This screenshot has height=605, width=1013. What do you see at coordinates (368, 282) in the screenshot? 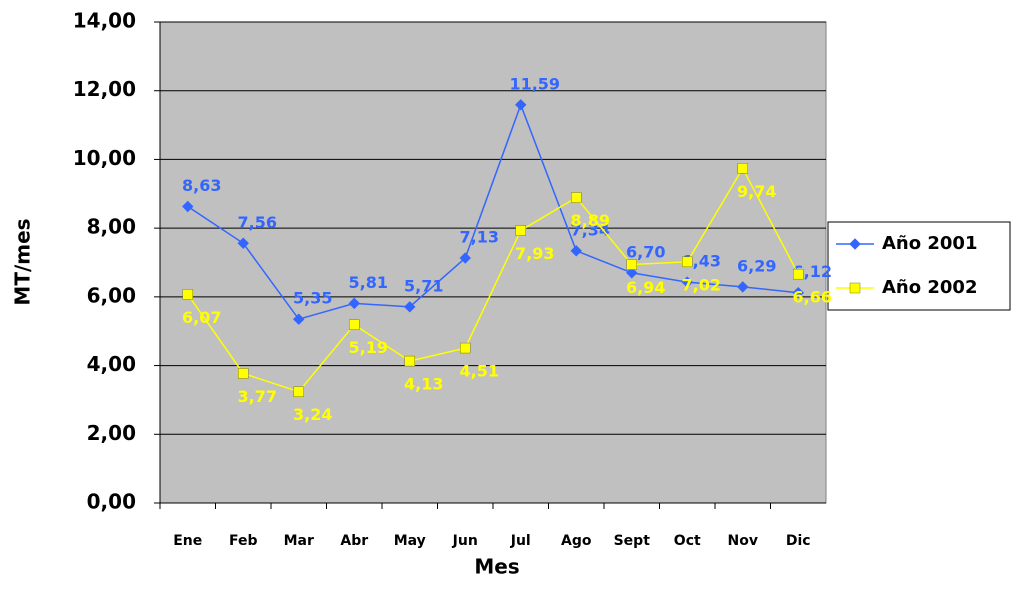
I see `data-label: 5,81` at bounding box center [368, 282].